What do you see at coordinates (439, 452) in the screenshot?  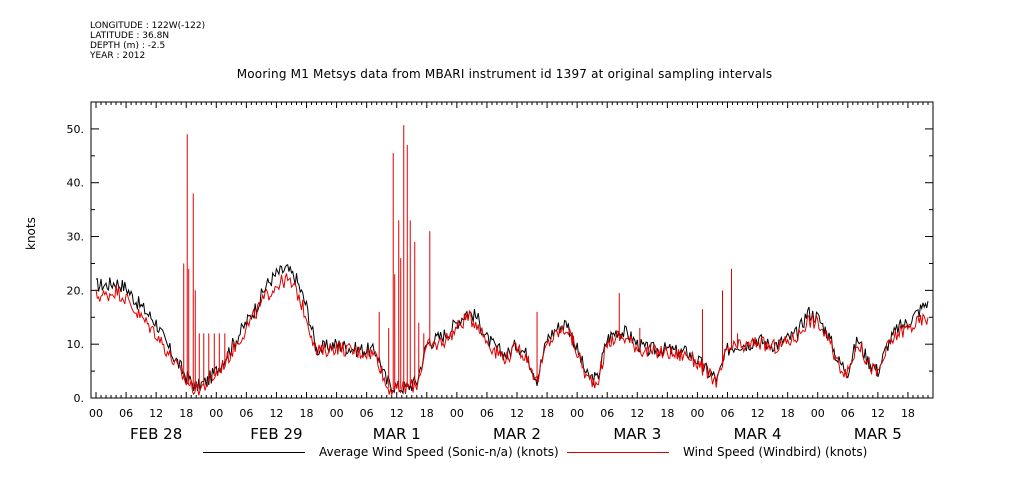 I see `legend-sonic-label: Average Wind Speed (Sonic-n/a) (knots)` at bounding box center [439, 452].